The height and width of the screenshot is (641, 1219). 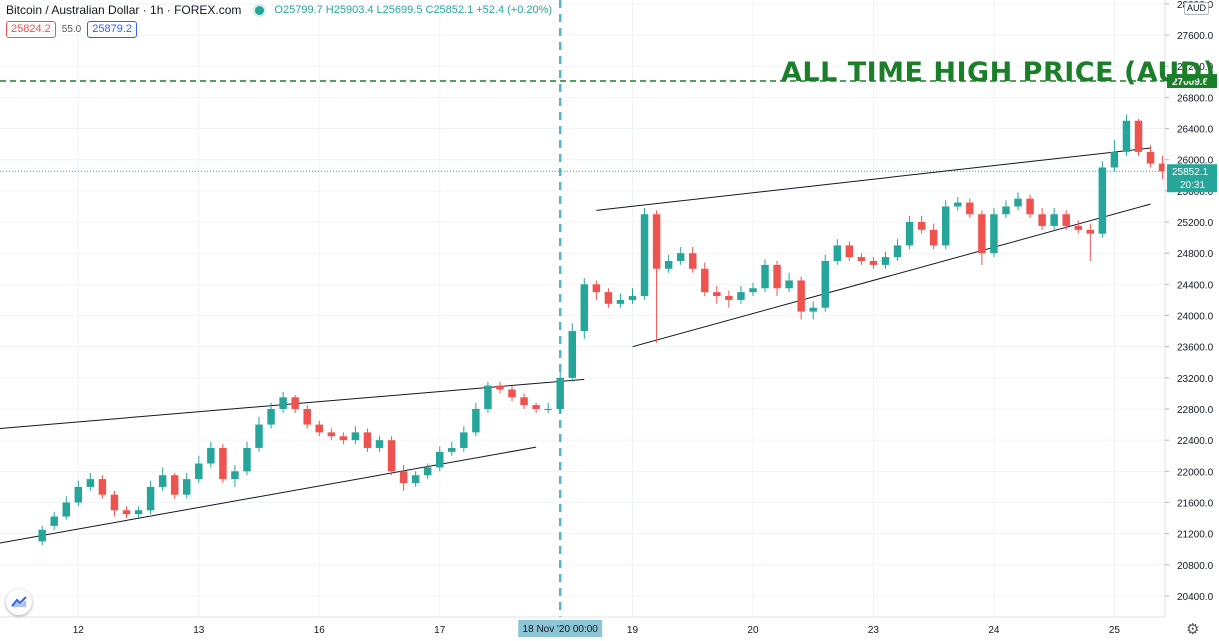 What do you see at coordinates (1193, 629) in the screenshot?
I see `gear-icon: ⚙` at bounding box center [1193, 629].